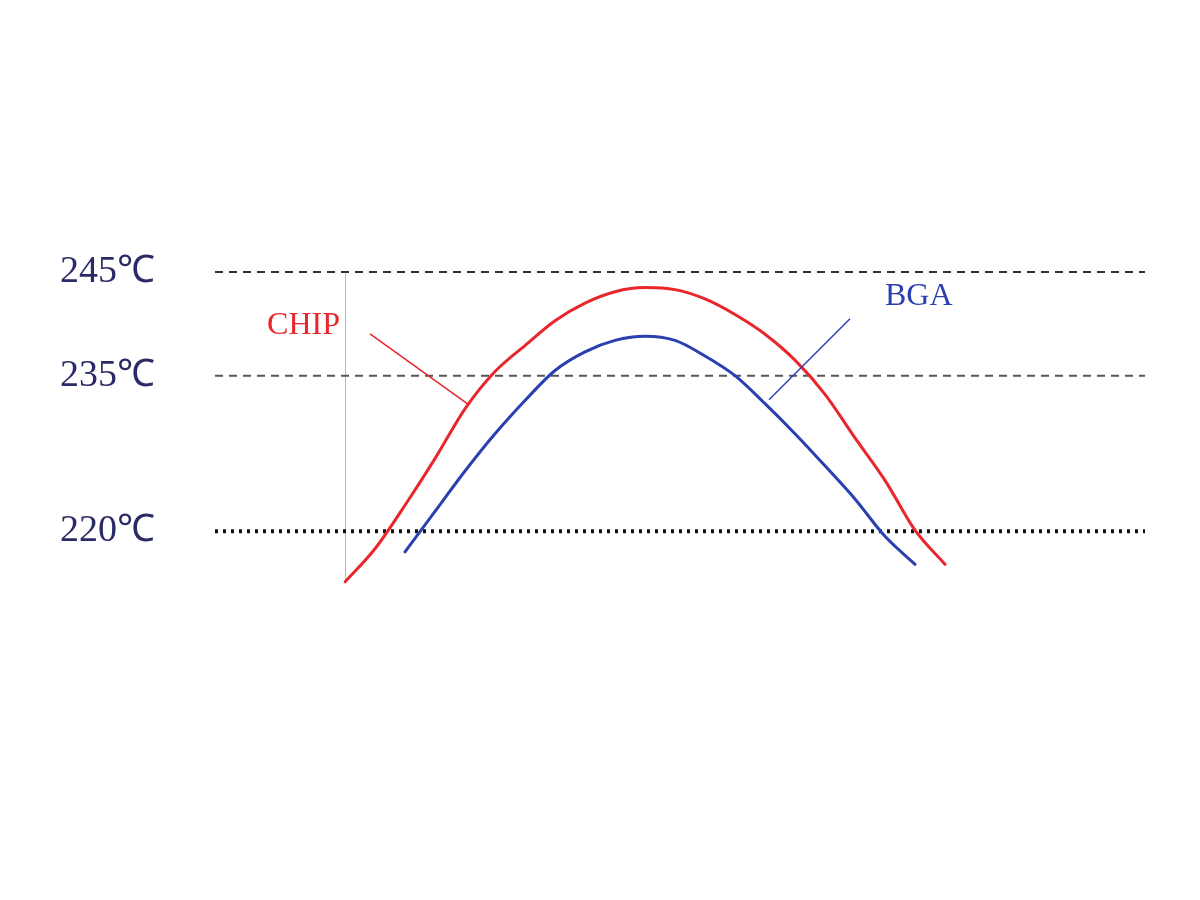 This screenshot has height=900, width=1200. Describe the element at coordinates (107, 528) in the screenshot. I see `y-tick-label: 220℃` at that location.